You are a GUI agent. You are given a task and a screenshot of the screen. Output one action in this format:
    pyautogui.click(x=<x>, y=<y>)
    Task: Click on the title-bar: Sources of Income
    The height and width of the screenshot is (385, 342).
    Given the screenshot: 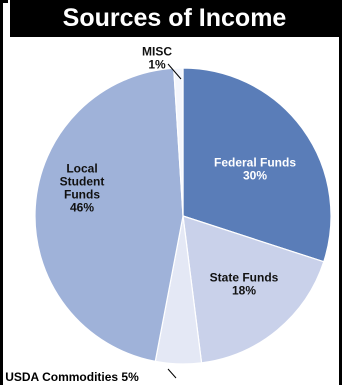 What is the action you would take?
    pyautogui.click(x=174, y=18)
    